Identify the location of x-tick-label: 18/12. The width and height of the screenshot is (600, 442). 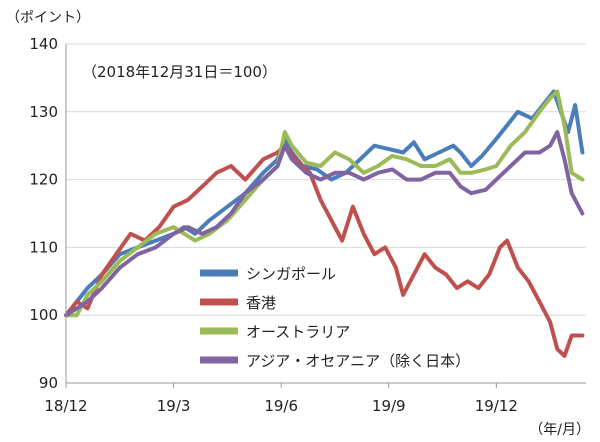
(65, 406).